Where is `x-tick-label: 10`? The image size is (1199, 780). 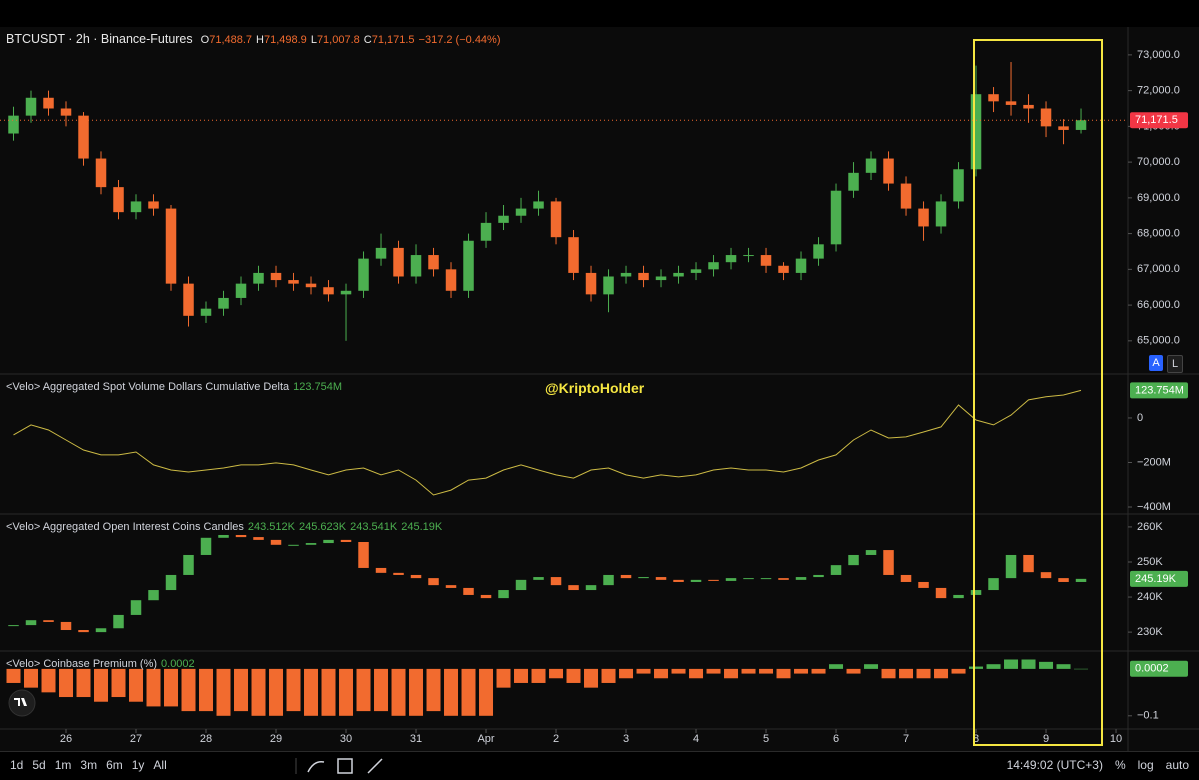
x-tick-label: 10 is located at coordinates (1116, 739).